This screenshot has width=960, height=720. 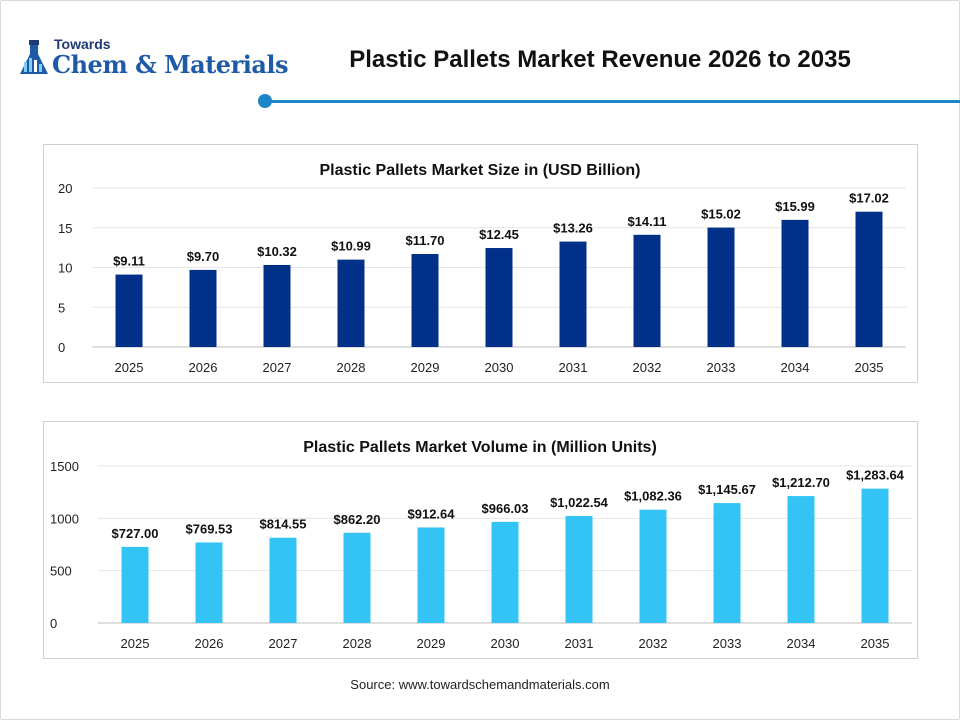 What do you see at coordinates (573, 228) in the screenshot?
I see `data-label: $13.26` at bounding box center [573, 228].